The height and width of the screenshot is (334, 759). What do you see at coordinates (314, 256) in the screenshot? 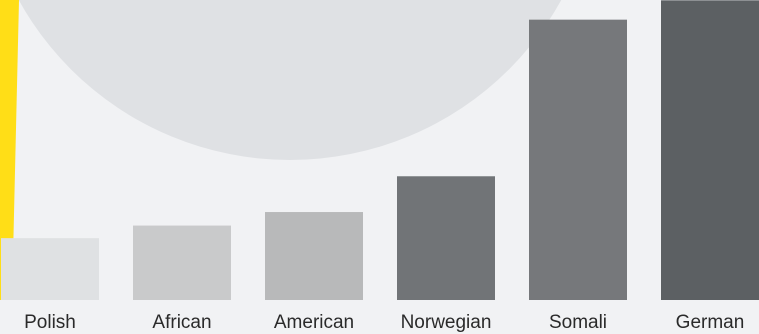
I see `bar-american` at bounding box center [314, 256].